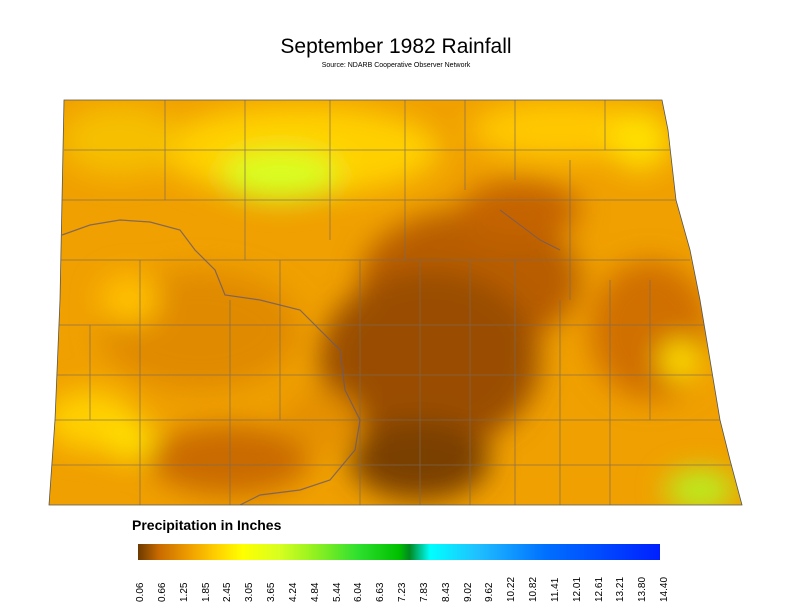 The width and height of the screenshot is (792, 612). Describe the element at coordinates (577, 589) in the screenshot. I see `legend-tick-label: 12.01` at that location.